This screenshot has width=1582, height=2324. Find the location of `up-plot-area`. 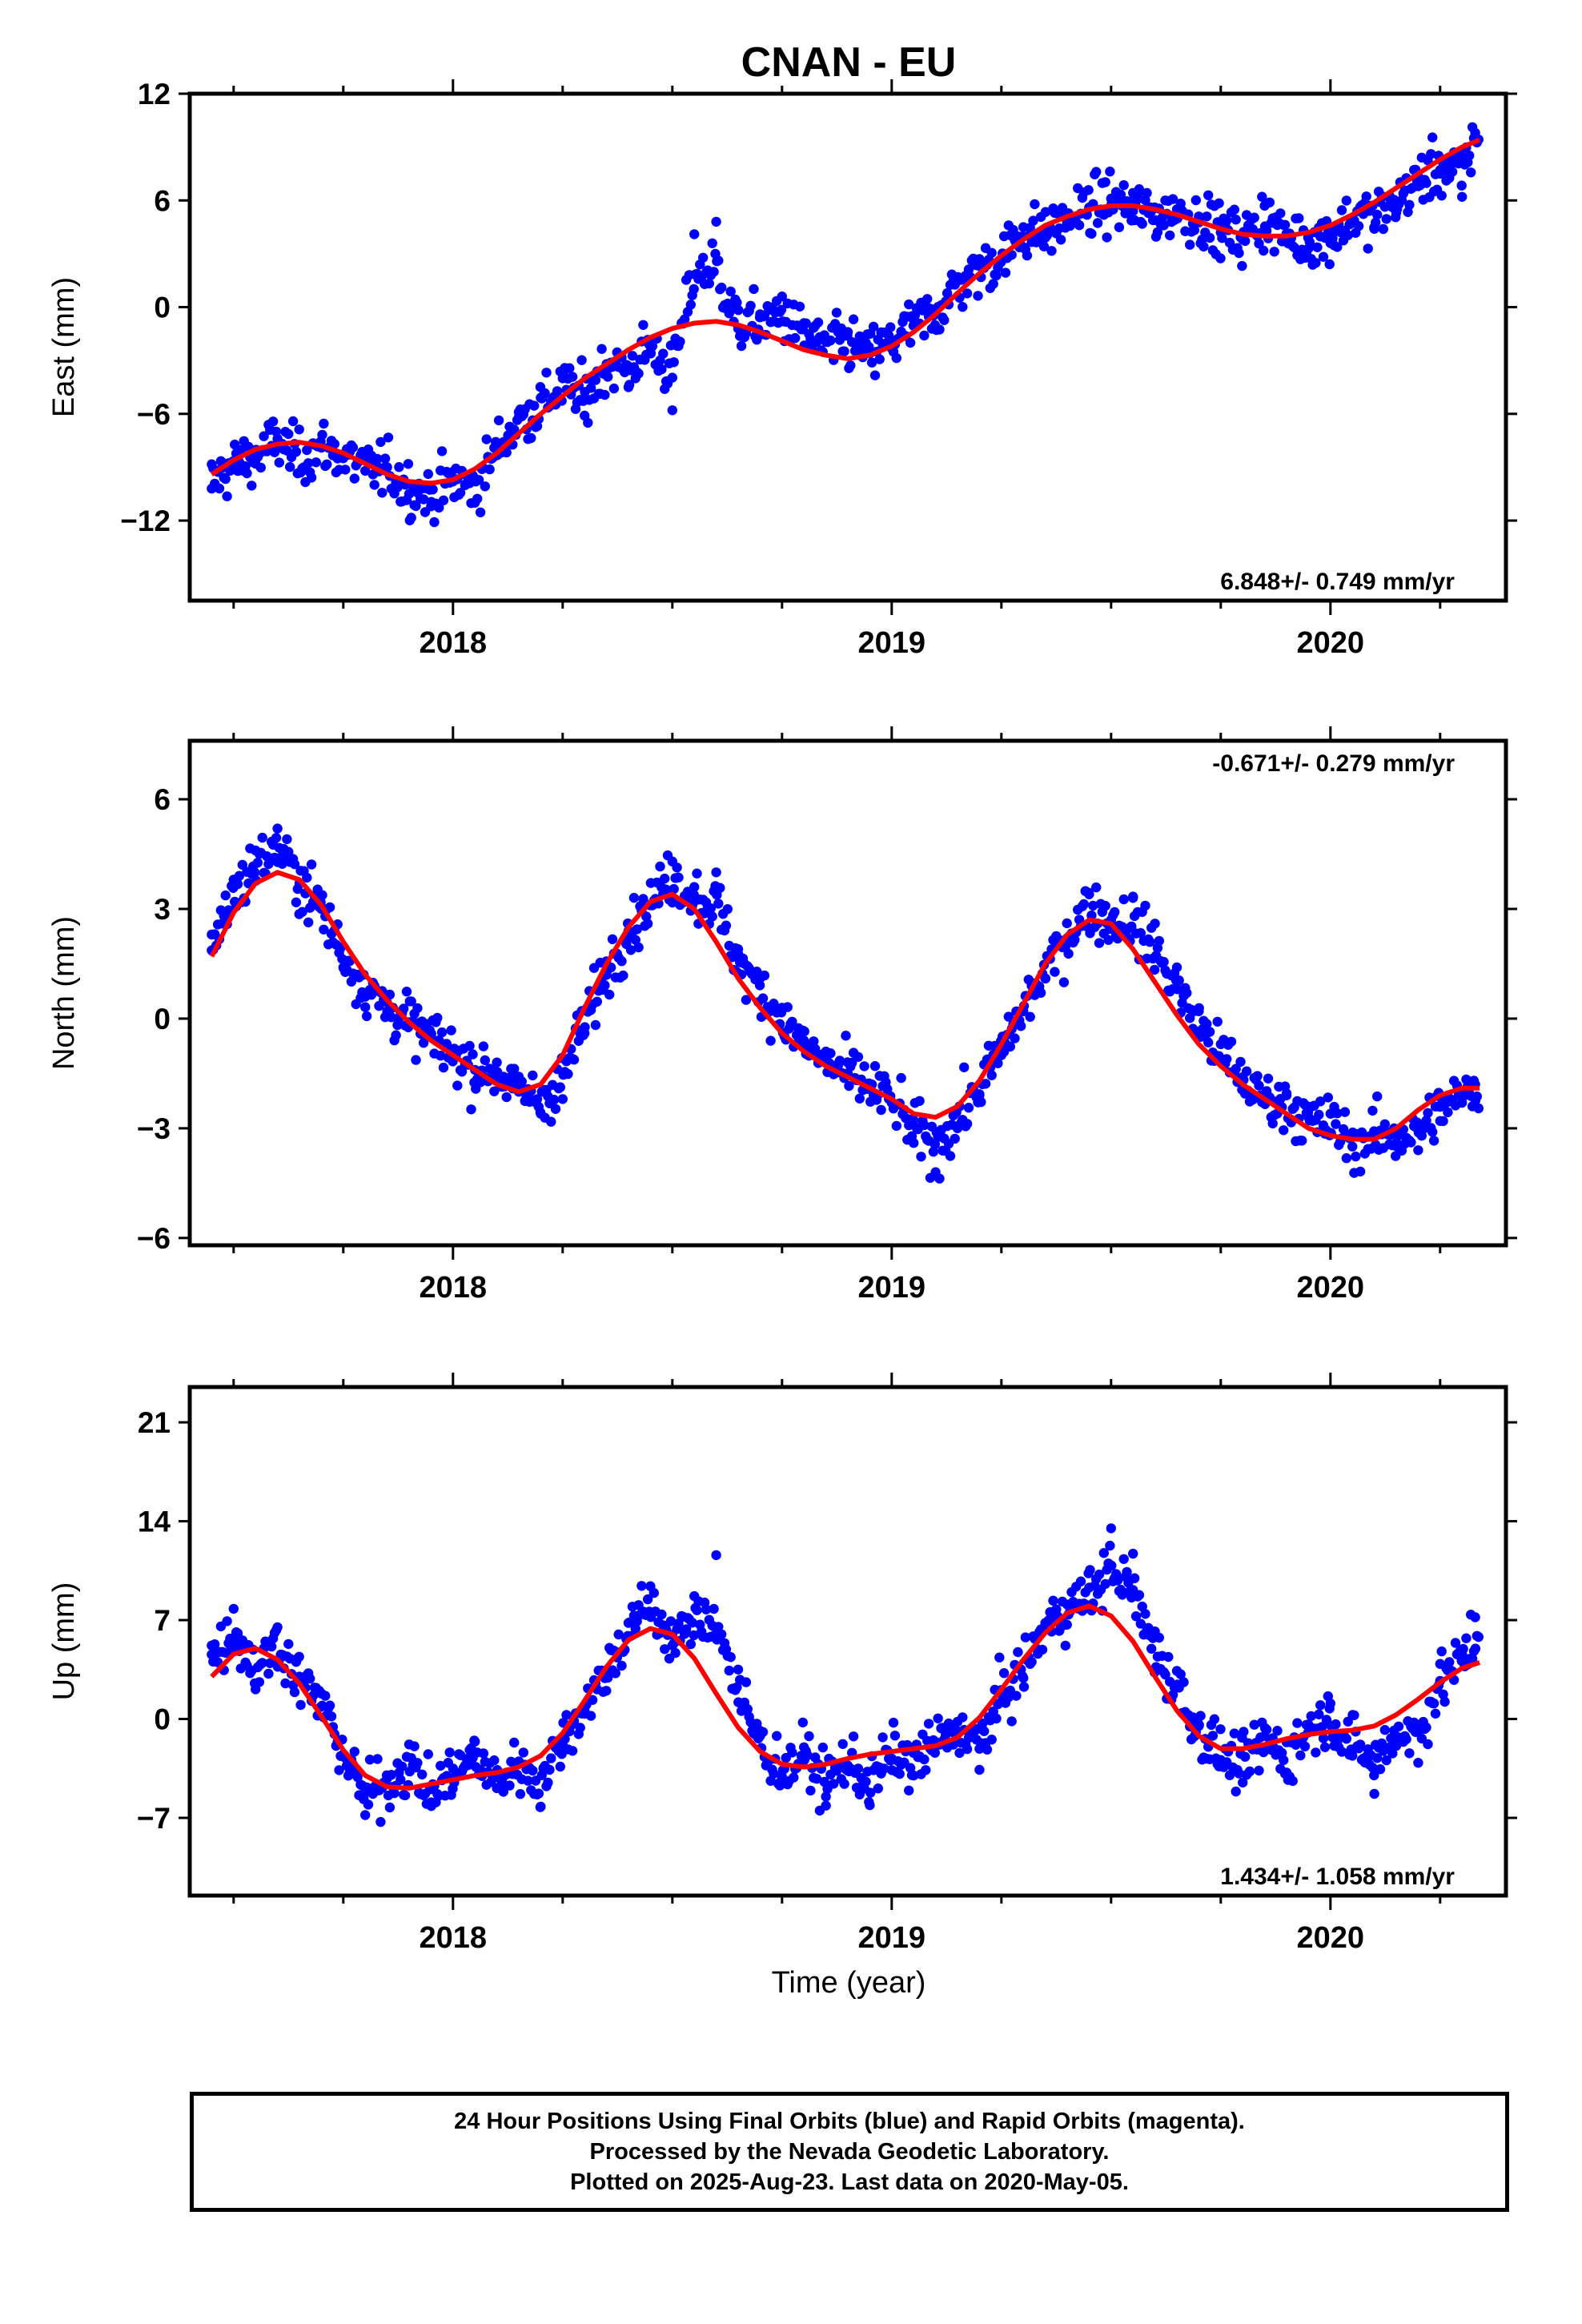

up-plot-area is located at coordinates (846, 1675).